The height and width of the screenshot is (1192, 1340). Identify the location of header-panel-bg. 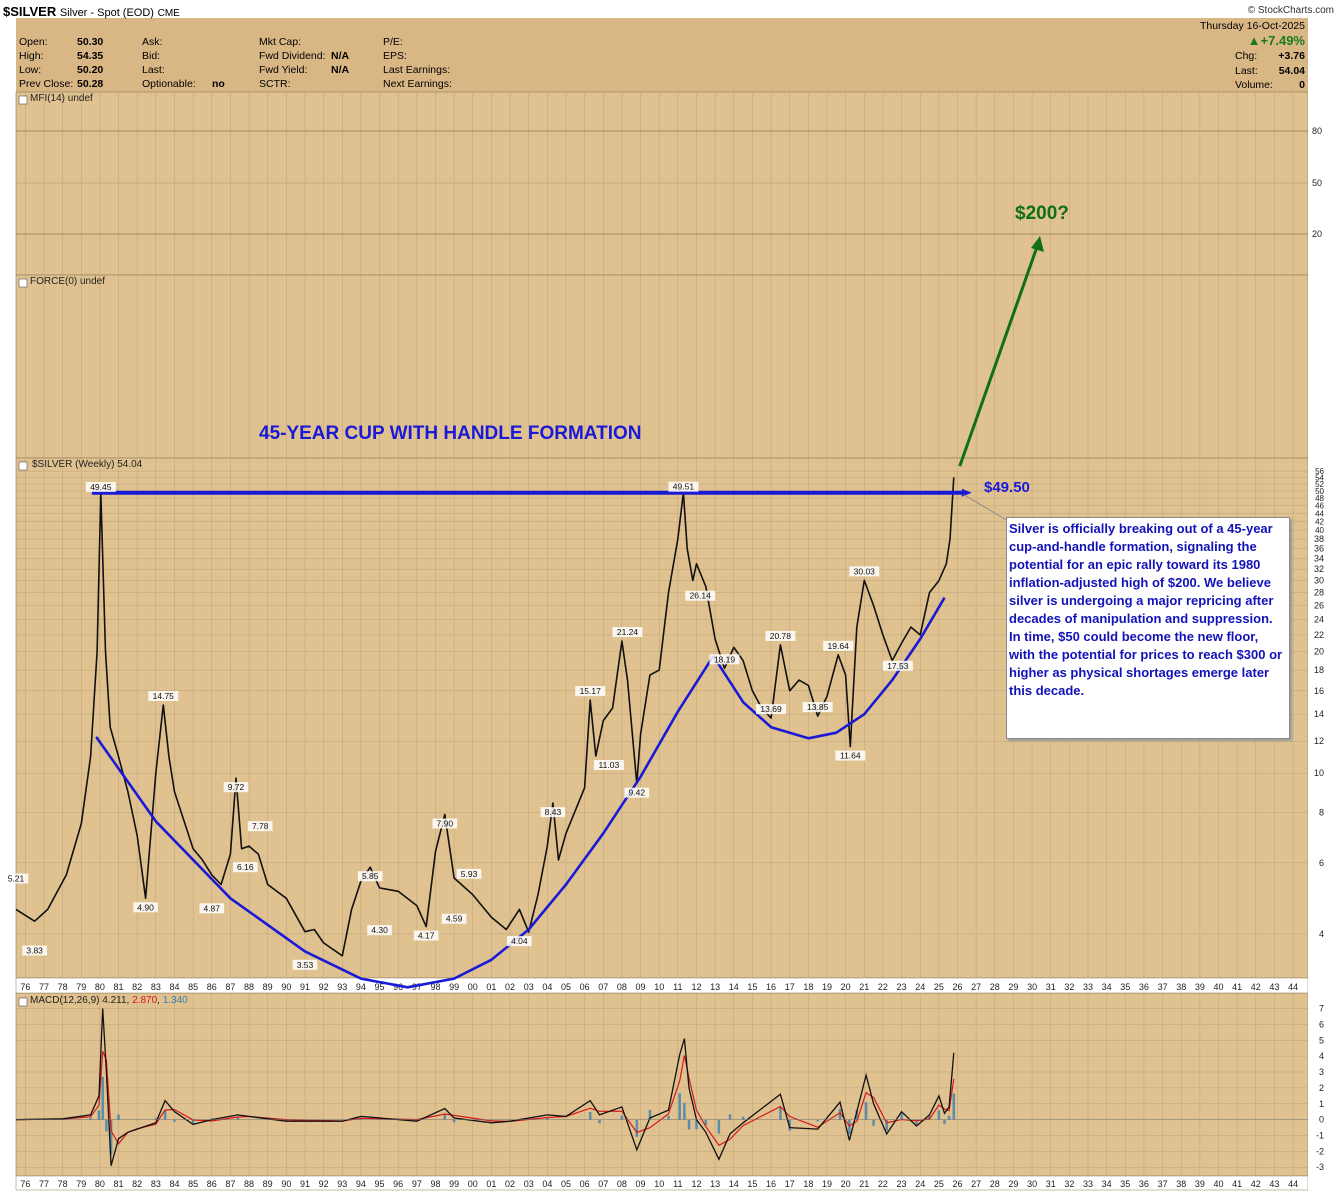
(662, 55).